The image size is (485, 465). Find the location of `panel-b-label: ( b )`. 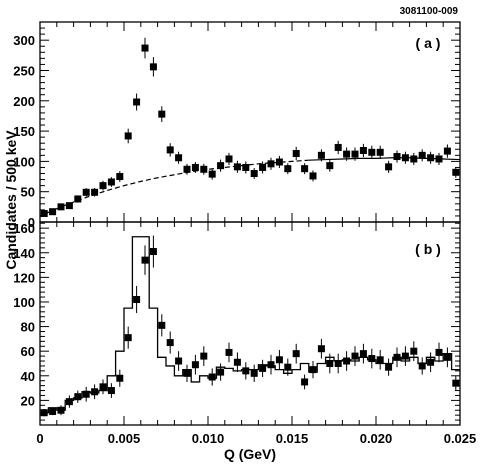

panel-b-label: ( b ) is located at coordinates (428, 249).